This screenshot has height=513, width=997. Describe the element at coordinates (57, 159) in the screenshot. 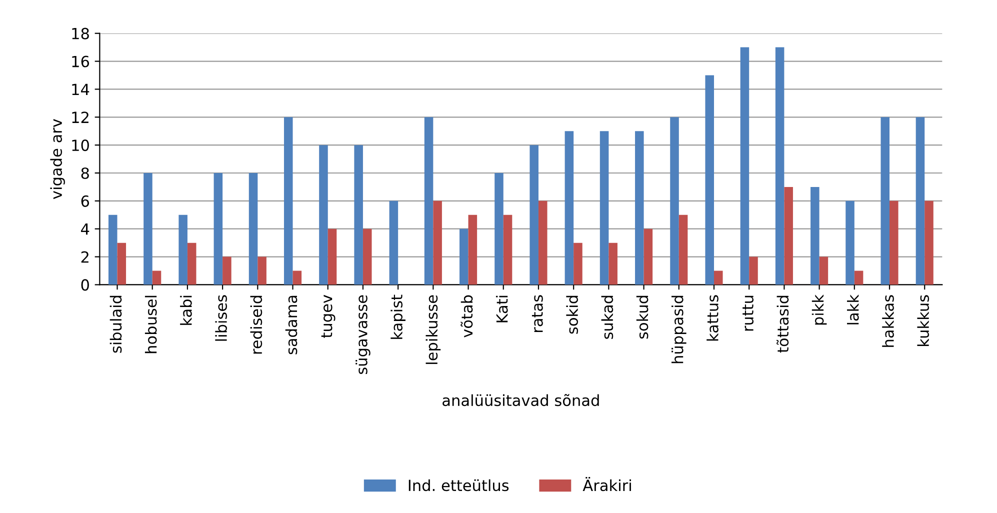

I see `y-axis-title: vigade arv` at that location.